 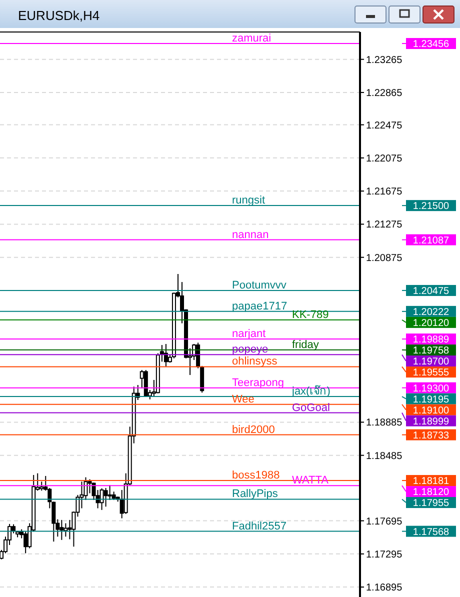 I want to click on ref-line-label: GoGoal, so click(x=311, y=408).